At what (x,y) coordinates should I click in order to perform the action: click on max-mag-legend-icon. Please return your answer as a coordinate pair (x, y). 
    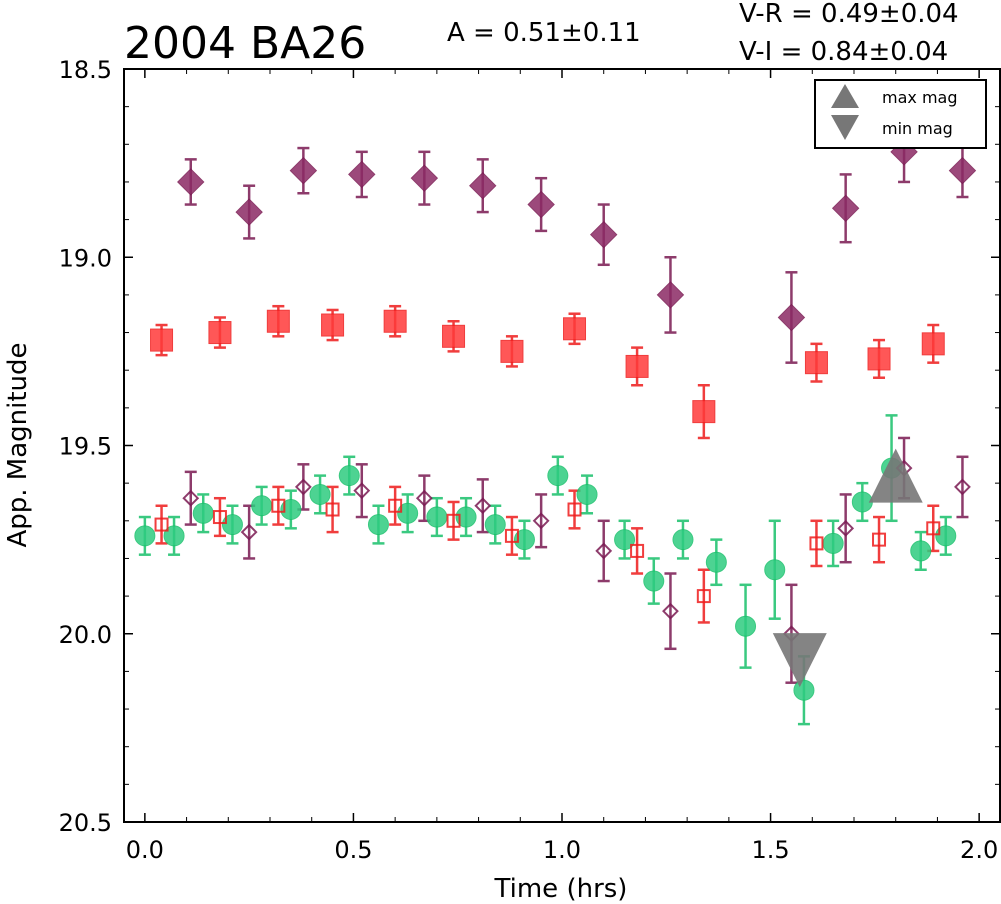
    Looking at the image, I should click on (845, 96).